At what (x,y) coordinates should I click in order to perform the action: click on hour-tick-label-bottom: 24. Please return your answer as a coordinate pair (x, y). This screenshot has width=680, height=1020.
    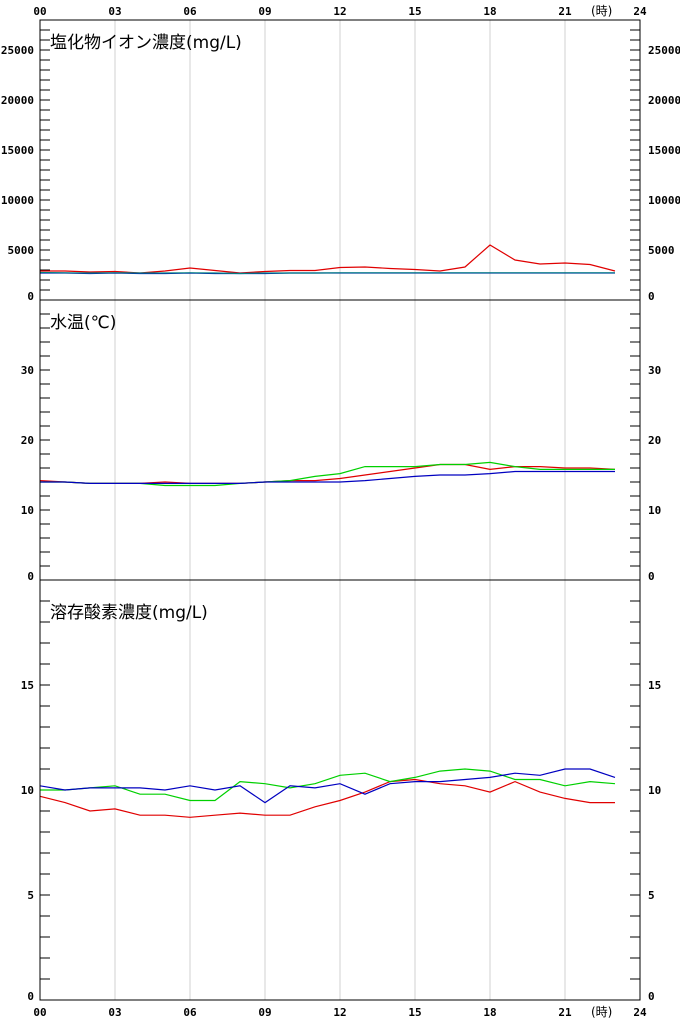
    Looking at the image, I should click on (640, 1012).